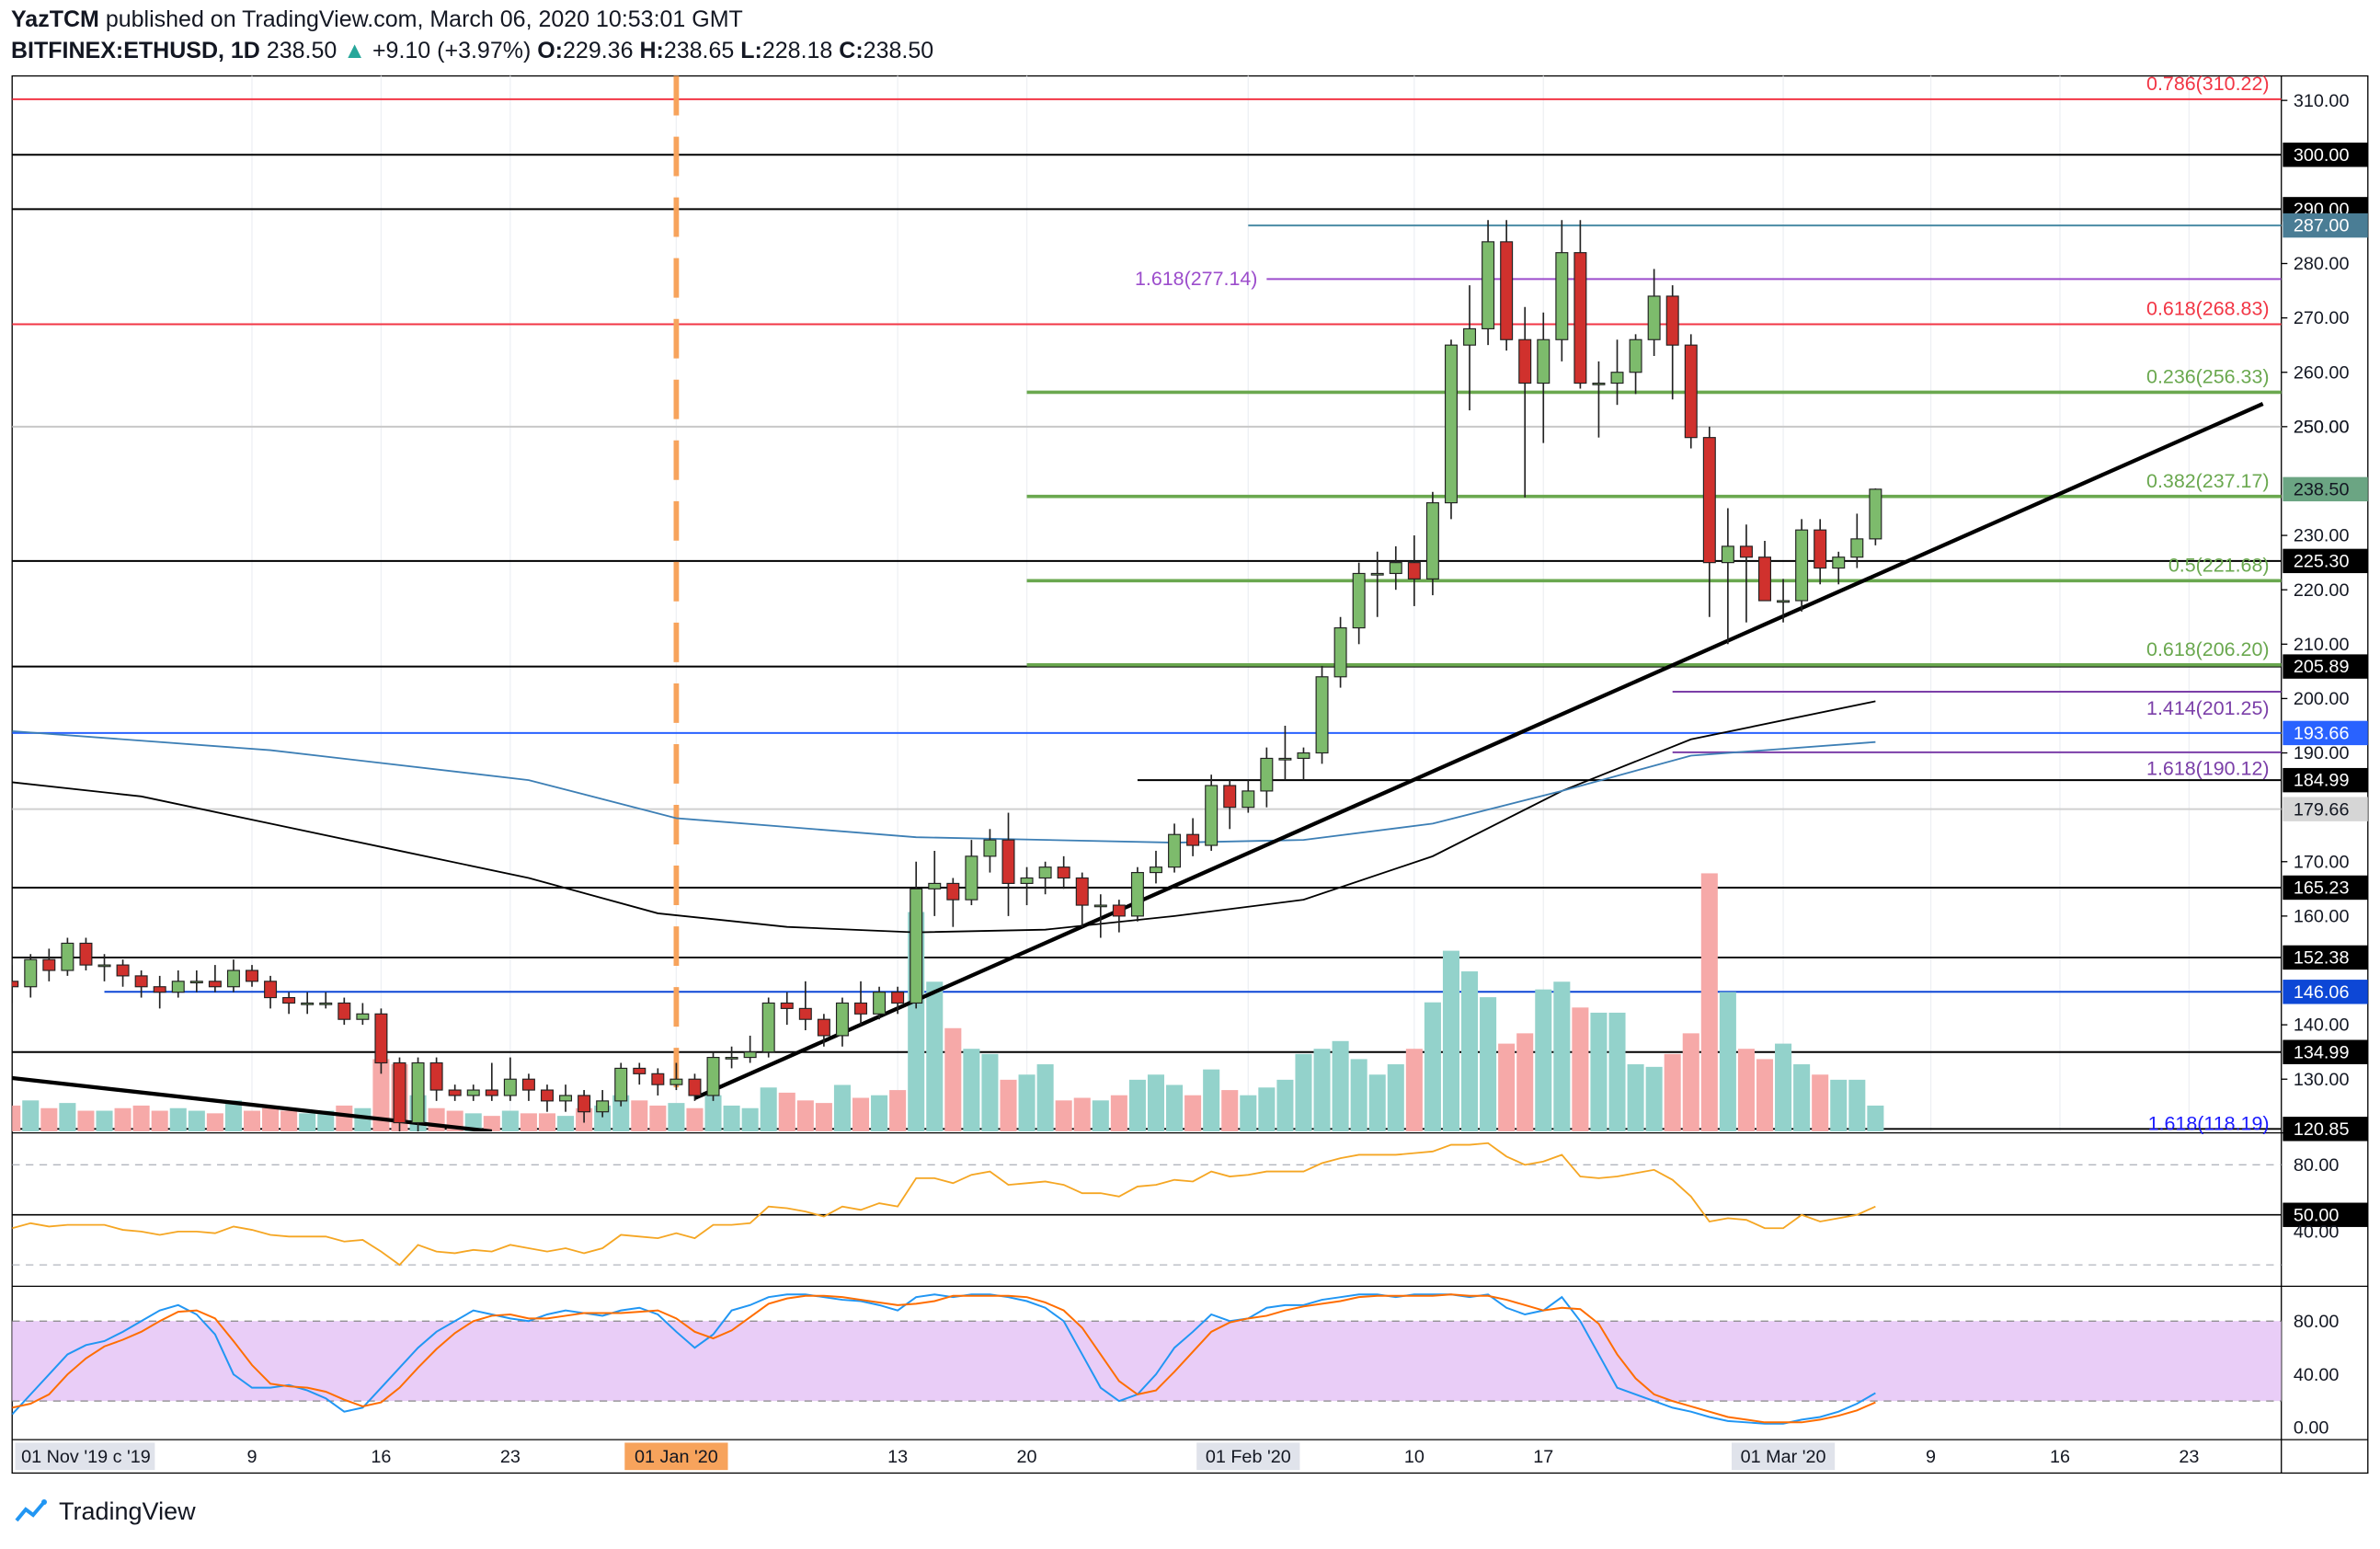 The height and width of the screenshot is (1549, 2380). What do you see at coordinates (2322, 888) in the screenshot?
I see `level-label: 165.23` at bounding box center [2322, 888].